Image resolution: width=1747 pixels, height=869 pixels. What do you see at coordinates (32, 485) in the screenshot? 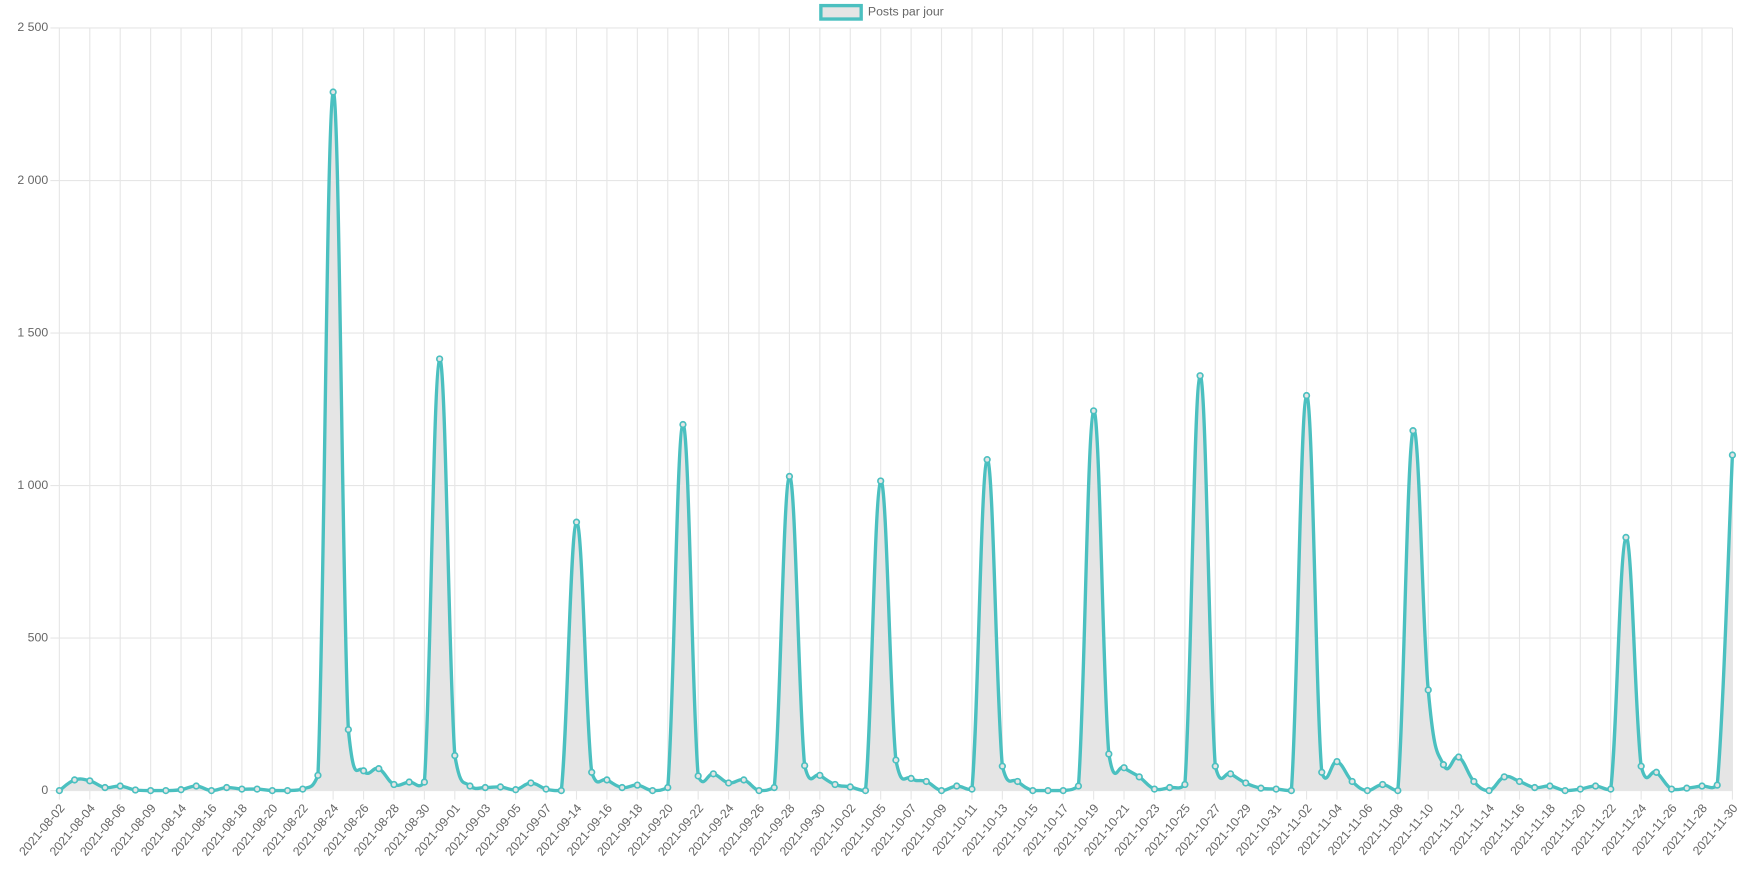
I see `y-tick-label: 1 000` at bounding box center [32, 485].